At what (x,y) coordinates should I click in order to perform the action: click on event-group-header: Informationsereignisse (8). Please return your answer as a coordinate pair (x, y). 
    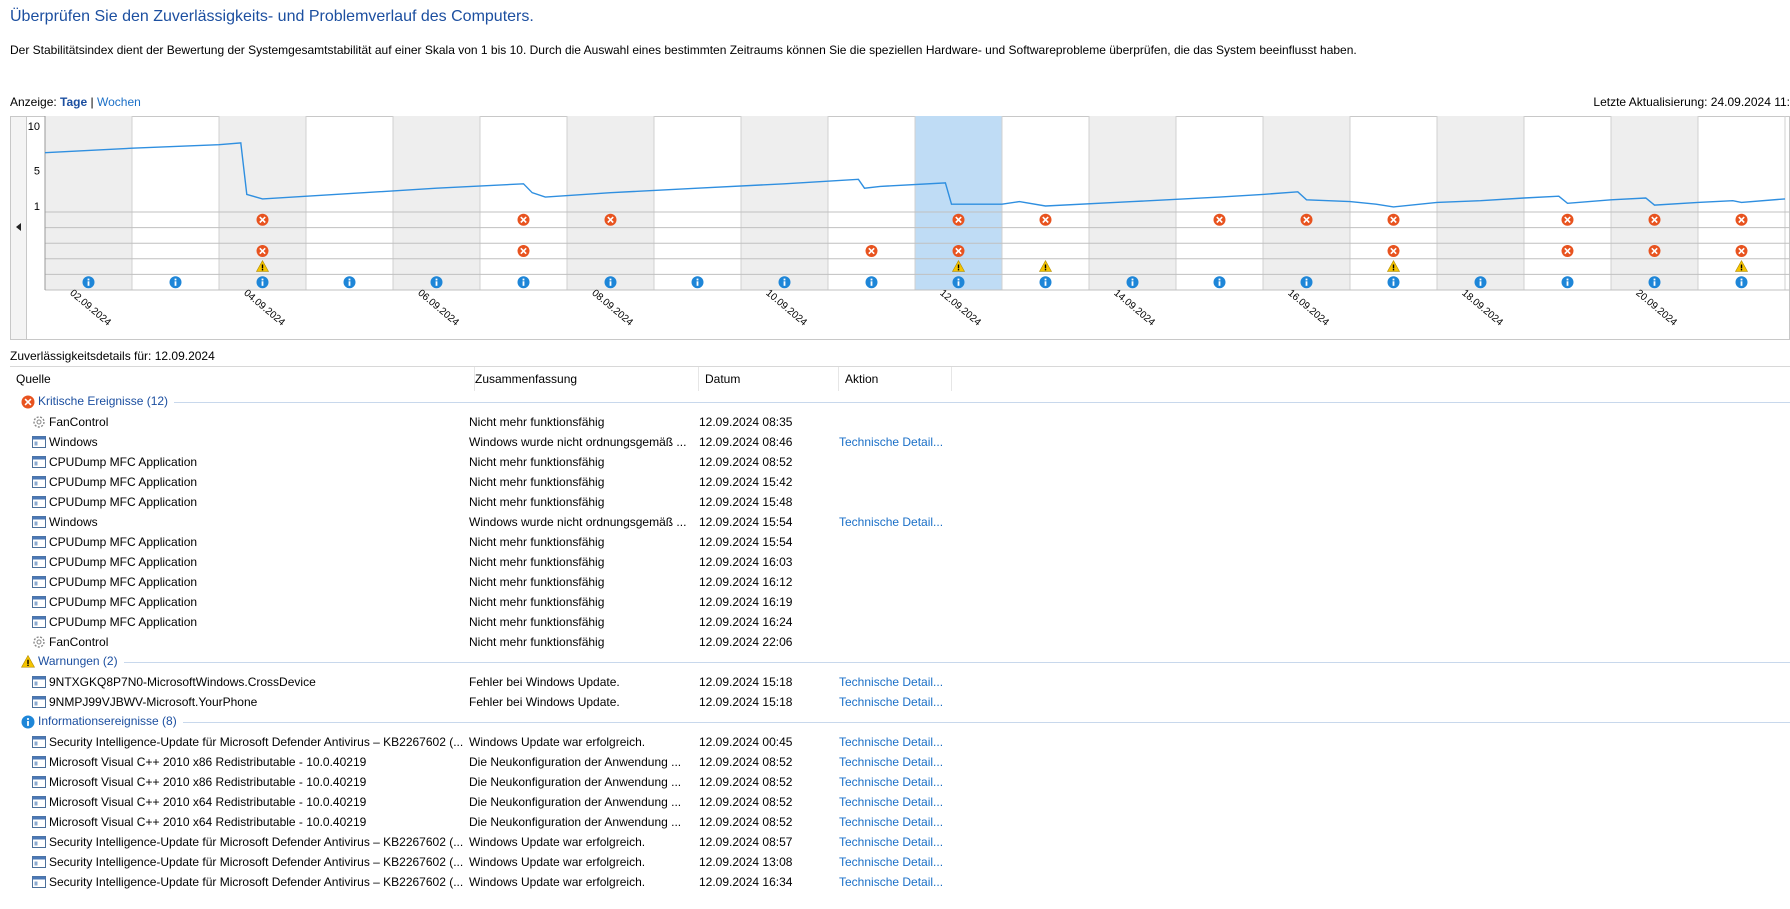
    Looking at the image, I should click on (900, 722).